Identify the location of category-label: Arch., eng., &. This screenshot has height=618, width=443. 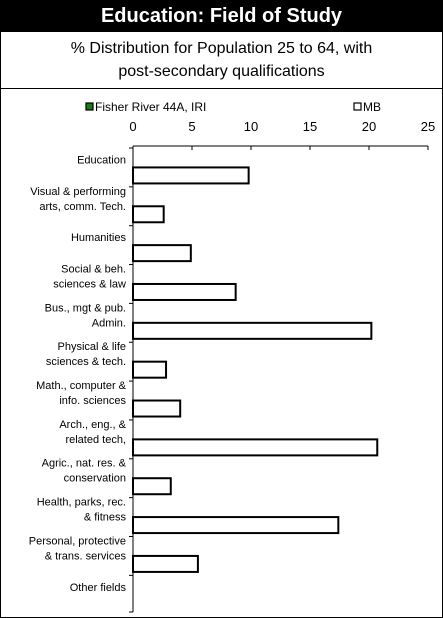
(92, 425).